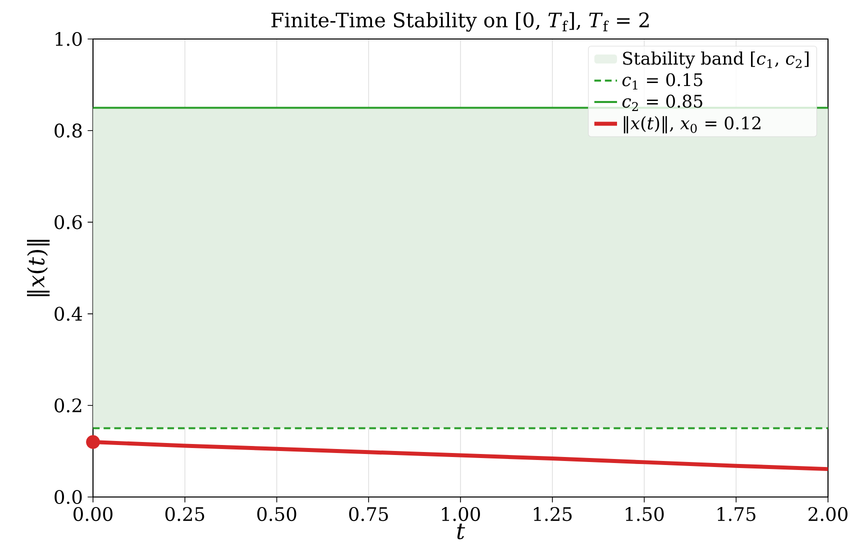 Image resolution: width=853 pixels, height=557 pixels. I want to click on x-tick-label: 0.25, so click(184, 514).